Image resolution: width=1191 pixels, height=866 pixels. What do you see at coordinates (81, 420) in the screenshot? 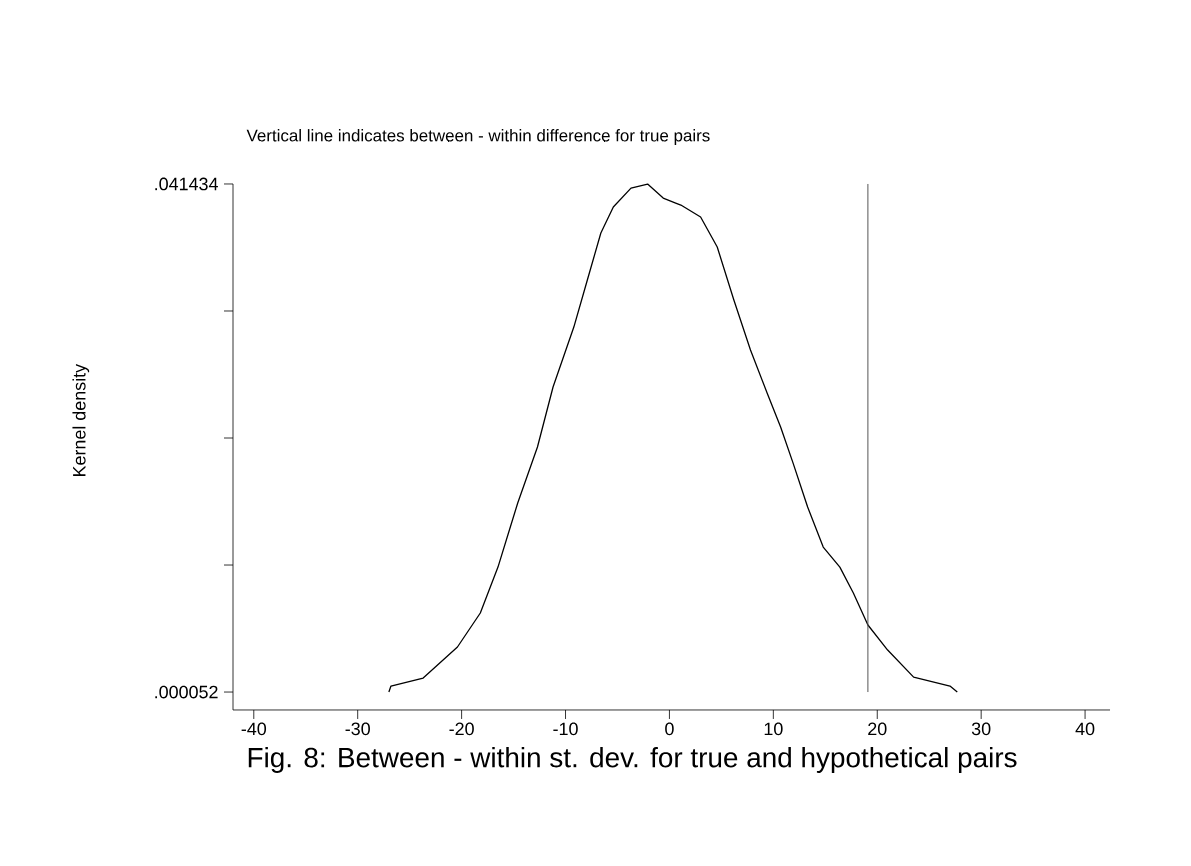
I see `y-axis-title: Kernel density` at bounding box center [81, 420].